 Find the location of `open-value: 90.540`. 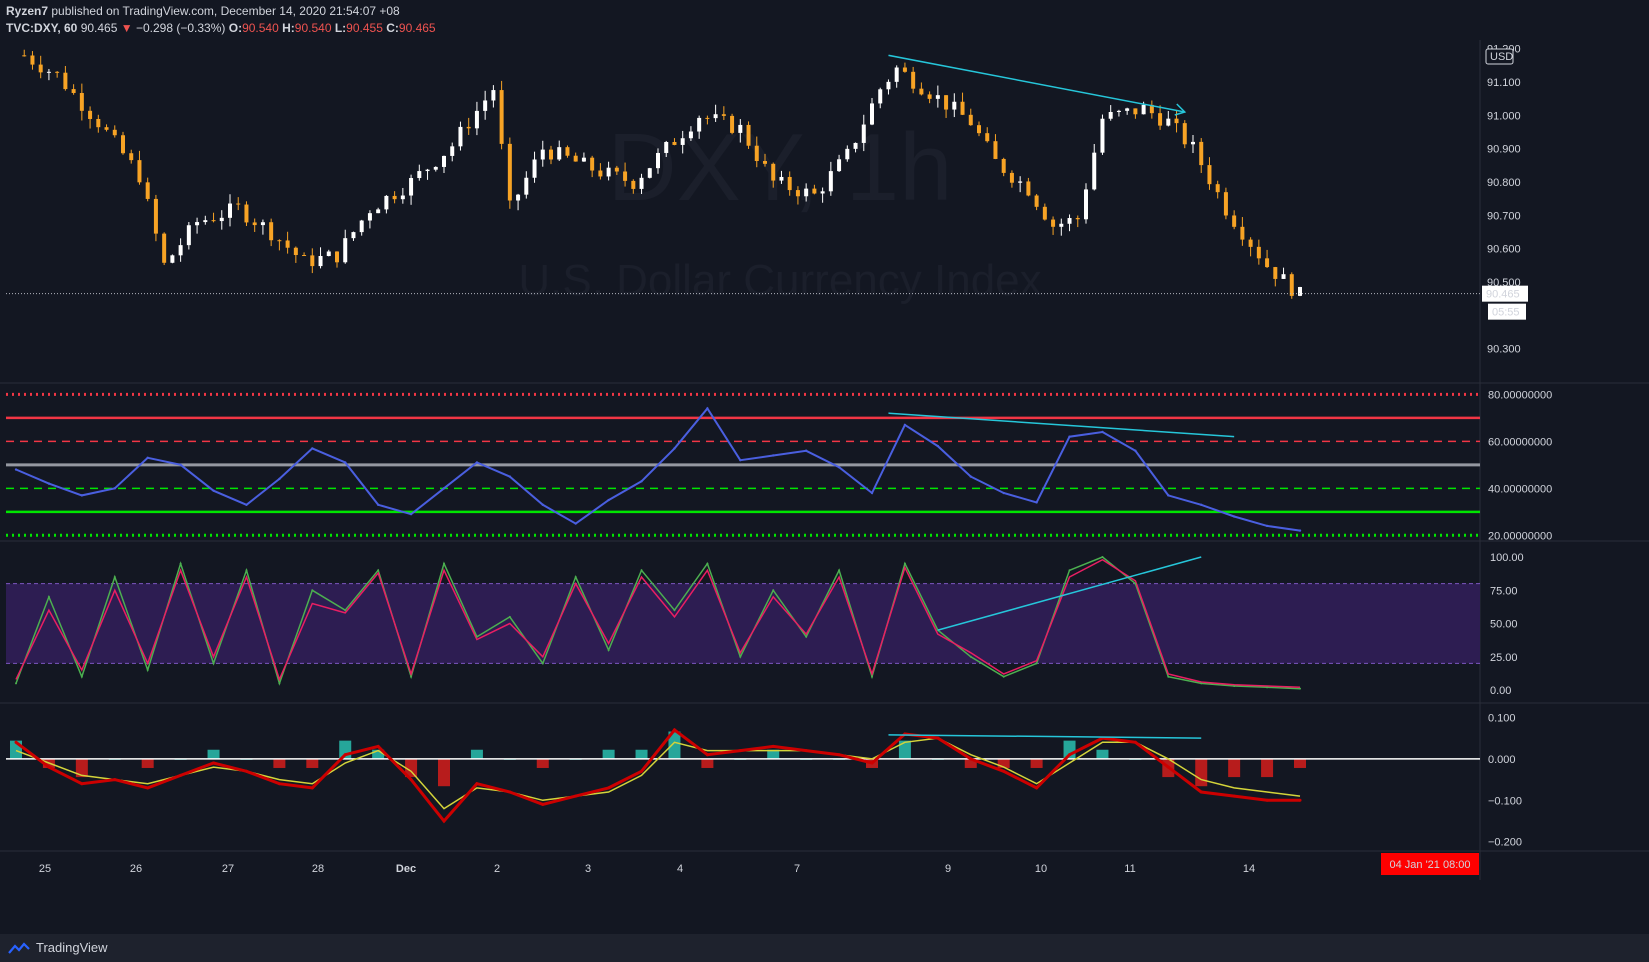

open-value: 90.540 is located at coordinates (260, 28).